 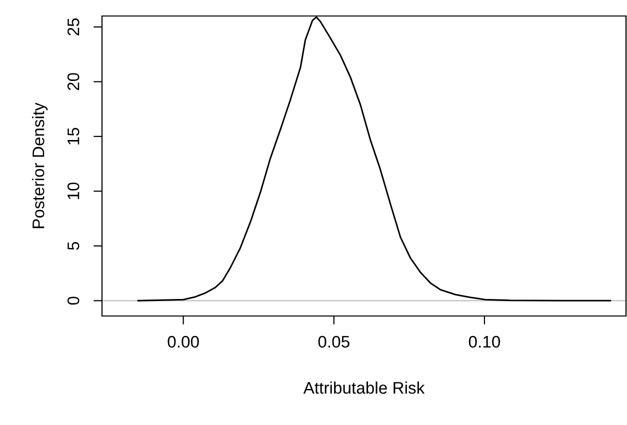 What do you see at coordinates (73, 81) in the screenshot?
I see `y-tick-label: 20` at bounding box center [73, 81].